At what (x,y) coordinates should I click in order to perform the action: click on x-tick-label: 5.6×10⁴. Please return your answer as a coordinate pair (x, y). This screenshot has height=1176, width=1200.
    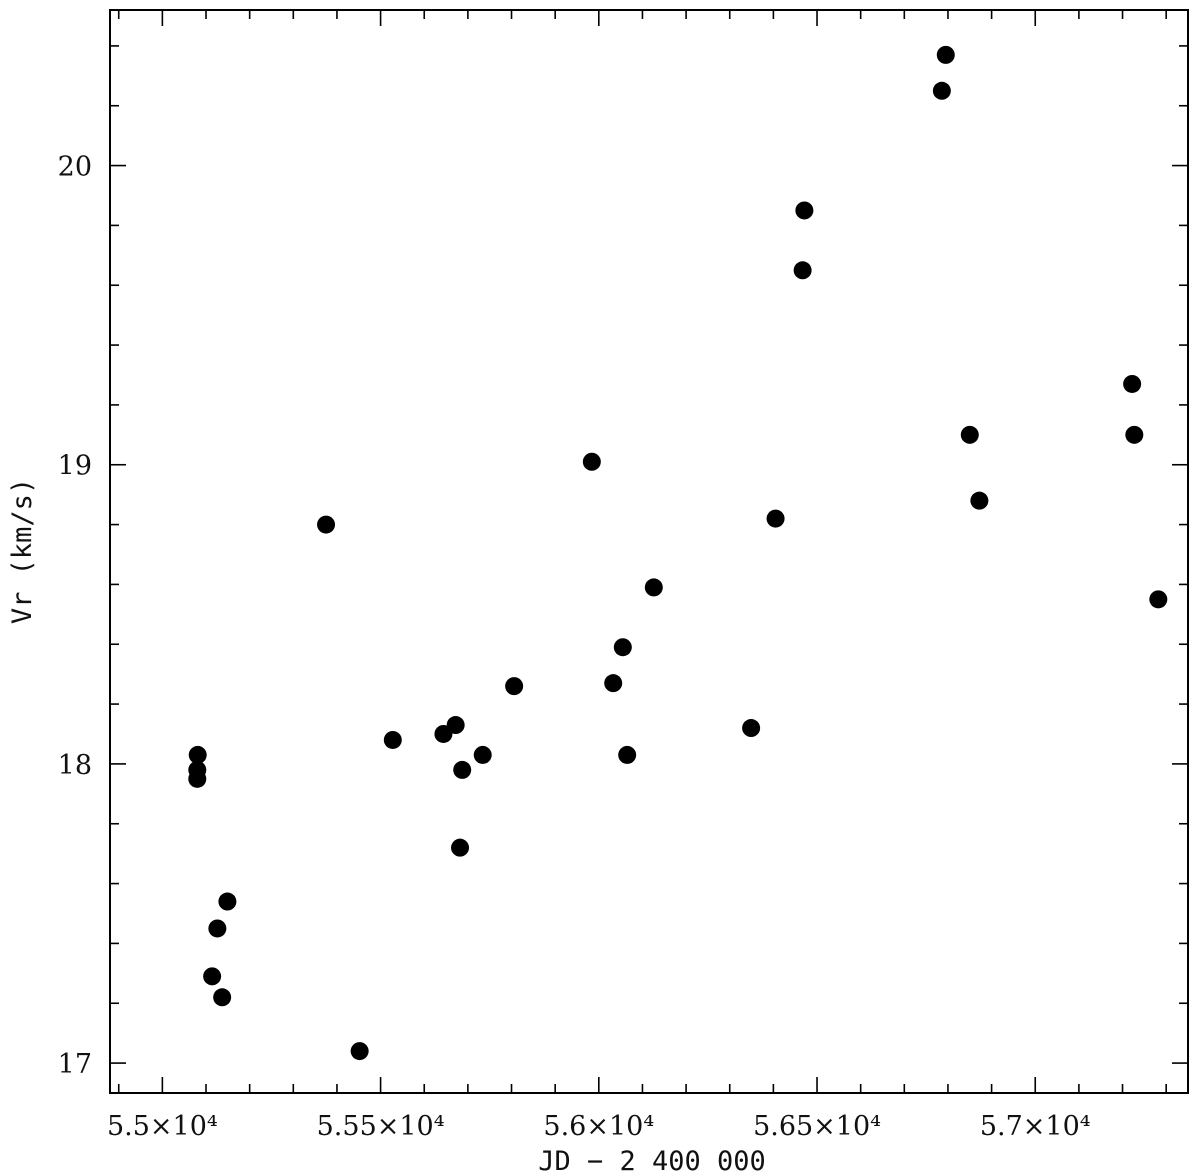
    Looking at the image, I should click on (598, 1126).